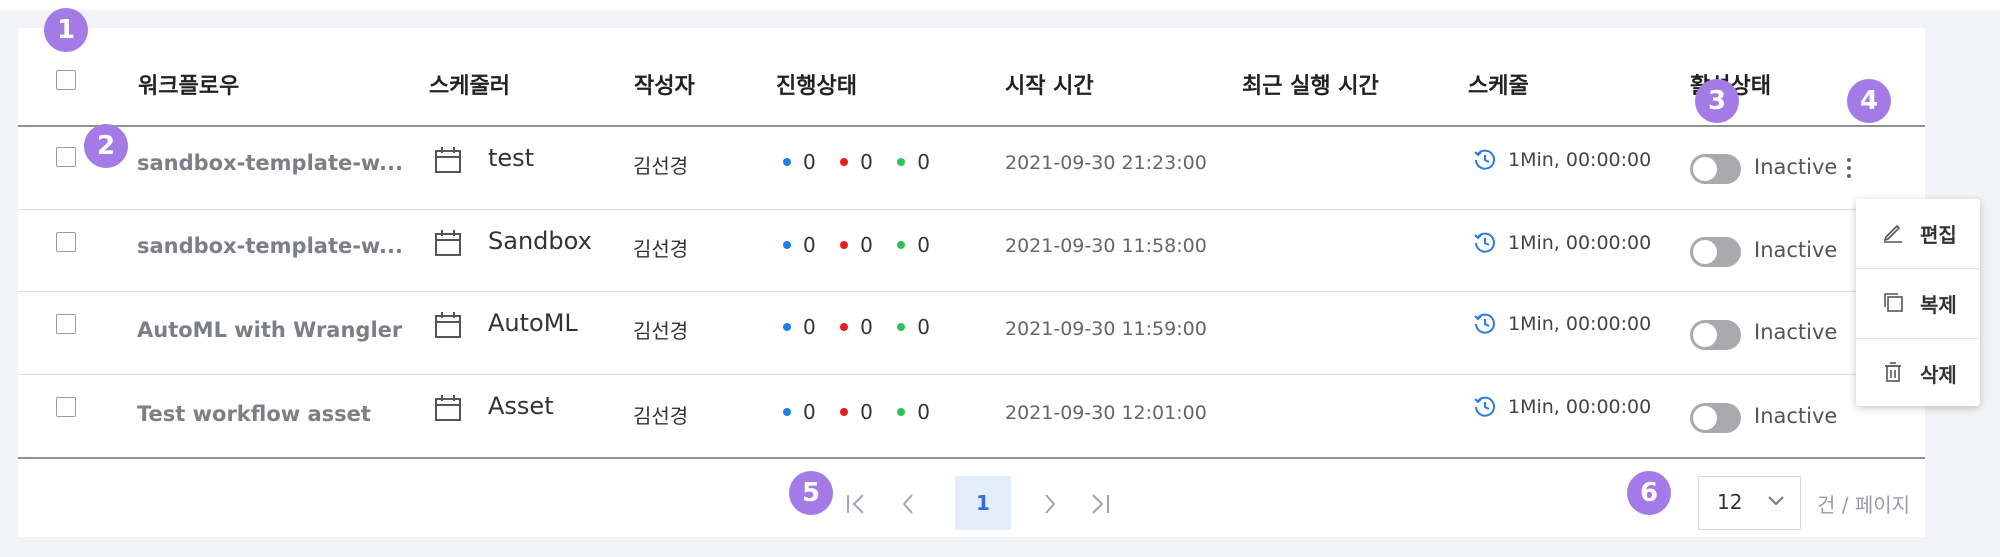 This screenshot has height=557, width=2000. I want to click on annotation-badge-5: 5, so click(811, 493).